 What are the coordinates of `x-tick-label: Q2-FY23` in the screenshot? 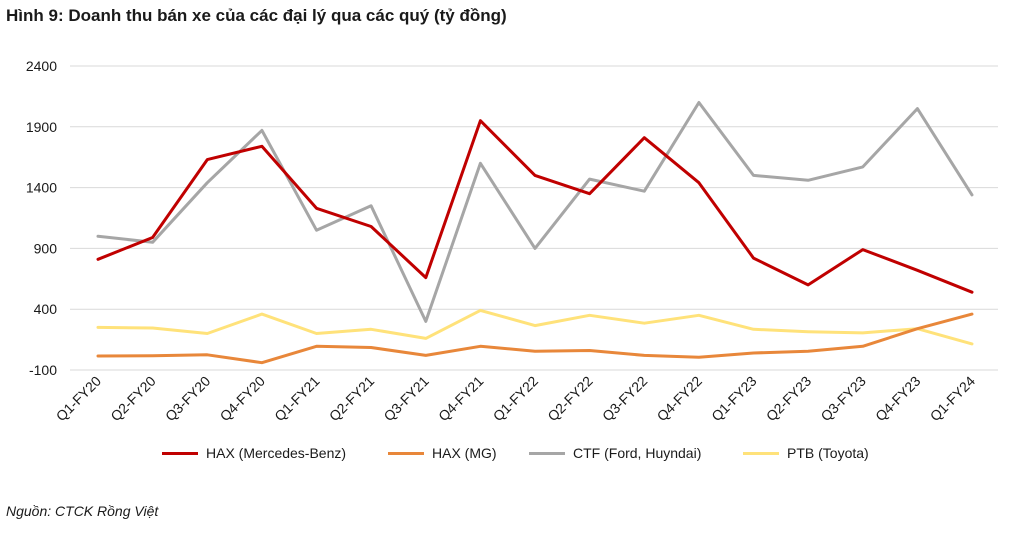 It's located at (789, 399).